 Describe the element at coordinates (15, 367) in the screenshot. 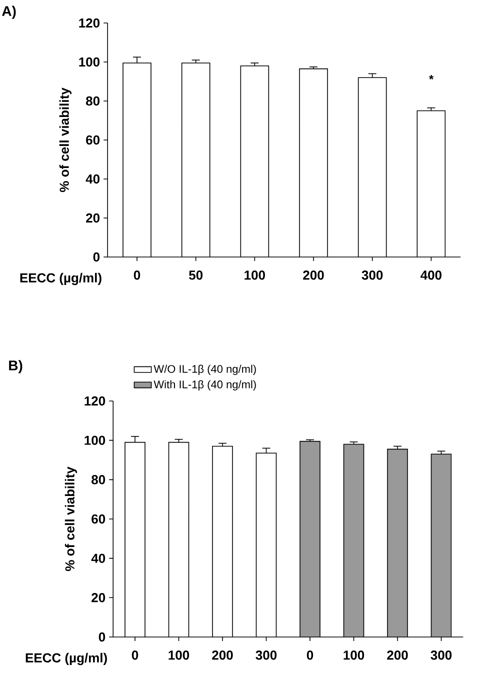

I see `chart-title: B)` at that location.